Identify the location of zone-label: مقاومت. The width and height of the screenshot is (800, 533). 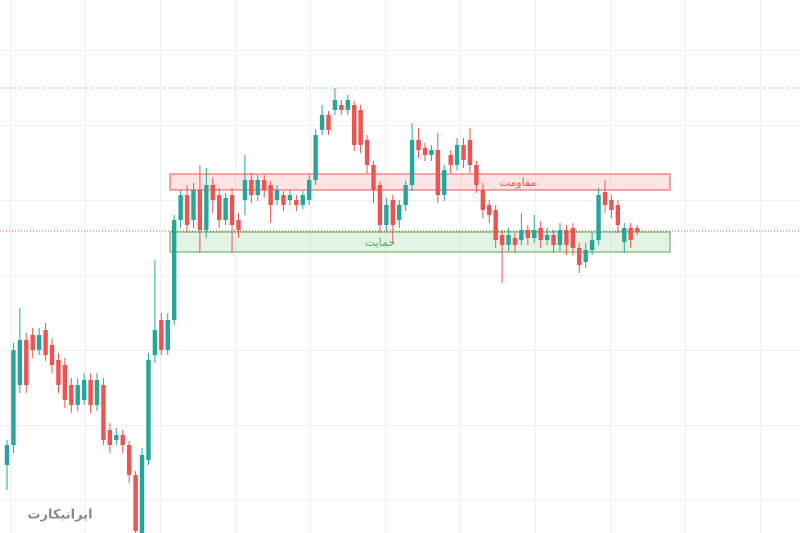
(518, 182).